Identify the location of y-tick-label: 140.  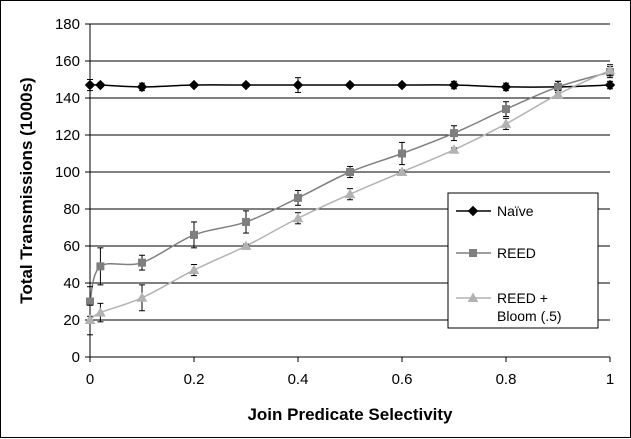
(67, 98).